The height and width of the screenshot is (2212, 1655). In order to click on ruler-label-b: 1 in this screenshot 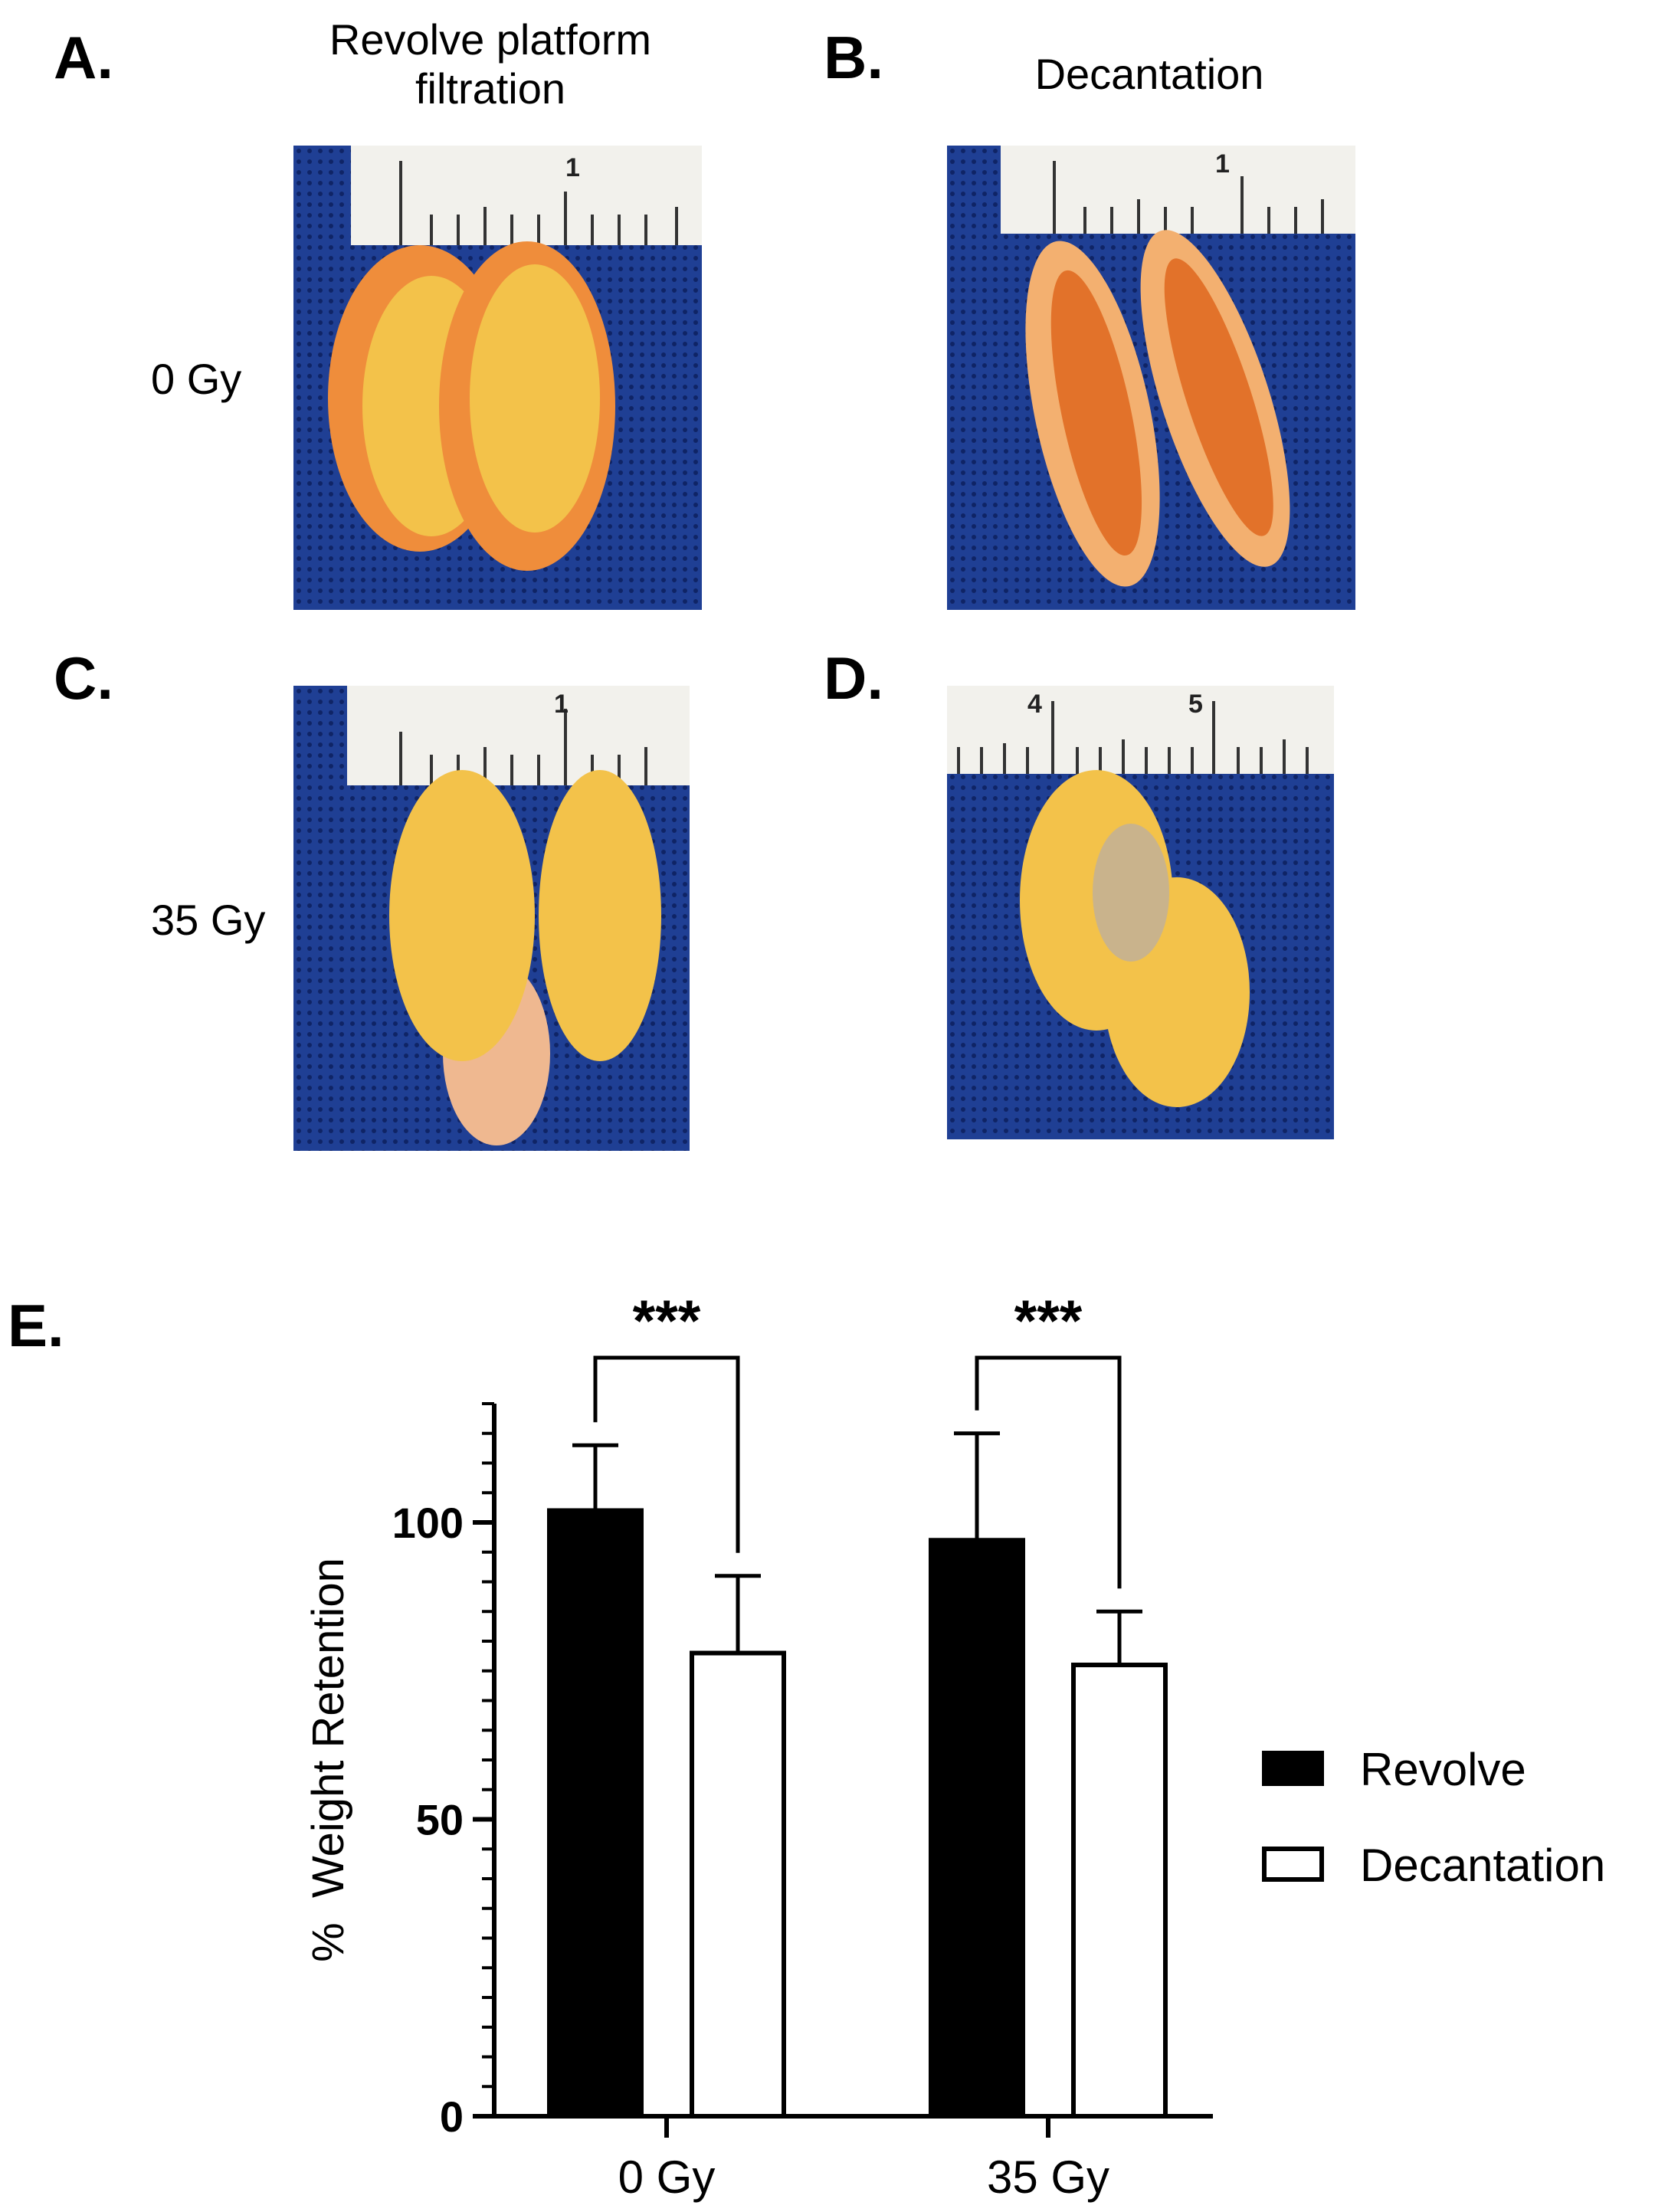, I will do `click(1222, 164)`.